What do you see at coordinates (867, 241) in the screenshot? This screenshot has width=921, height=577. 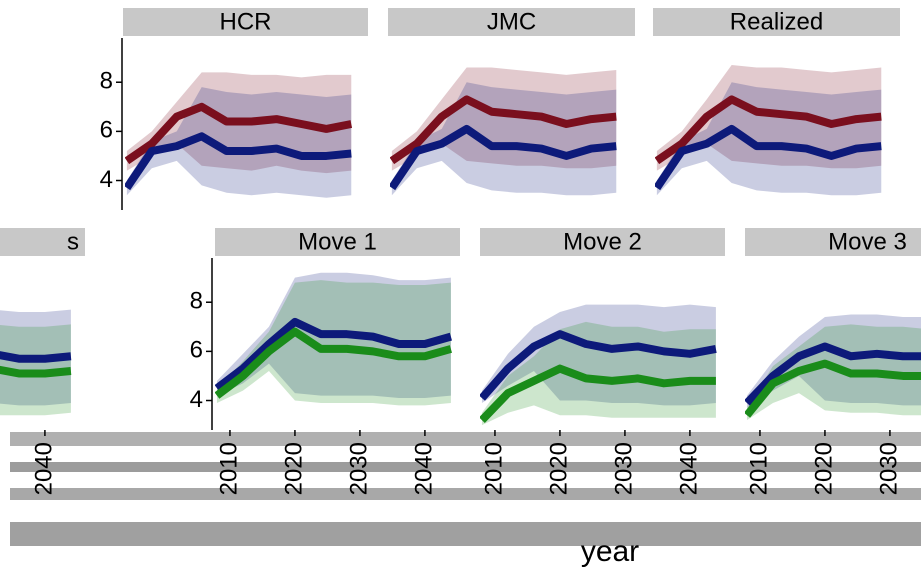 I see `facet-title: Move 3` at bounding box center [867, 241].